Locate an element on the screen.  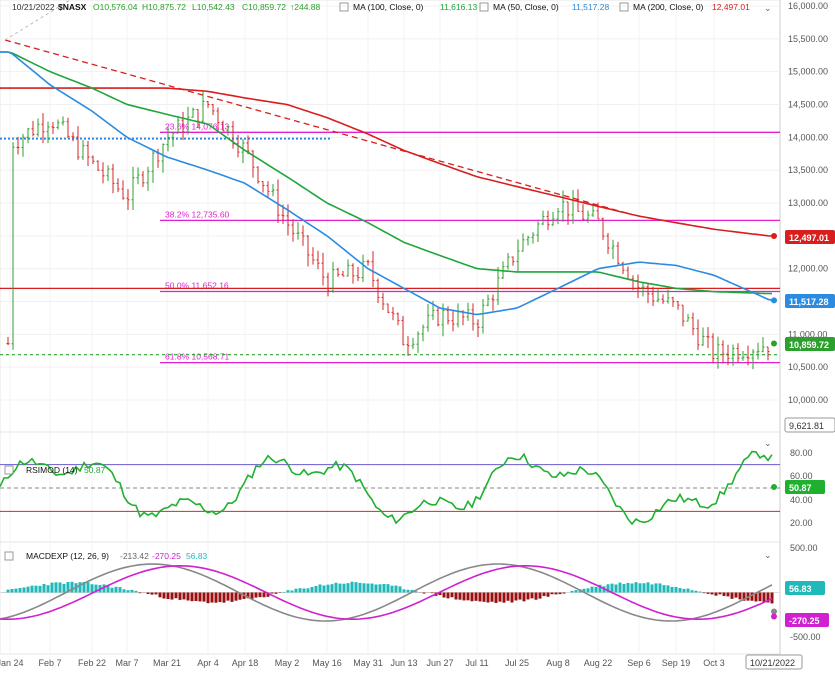
macd-end-dot is located at coordinates (774, 611).